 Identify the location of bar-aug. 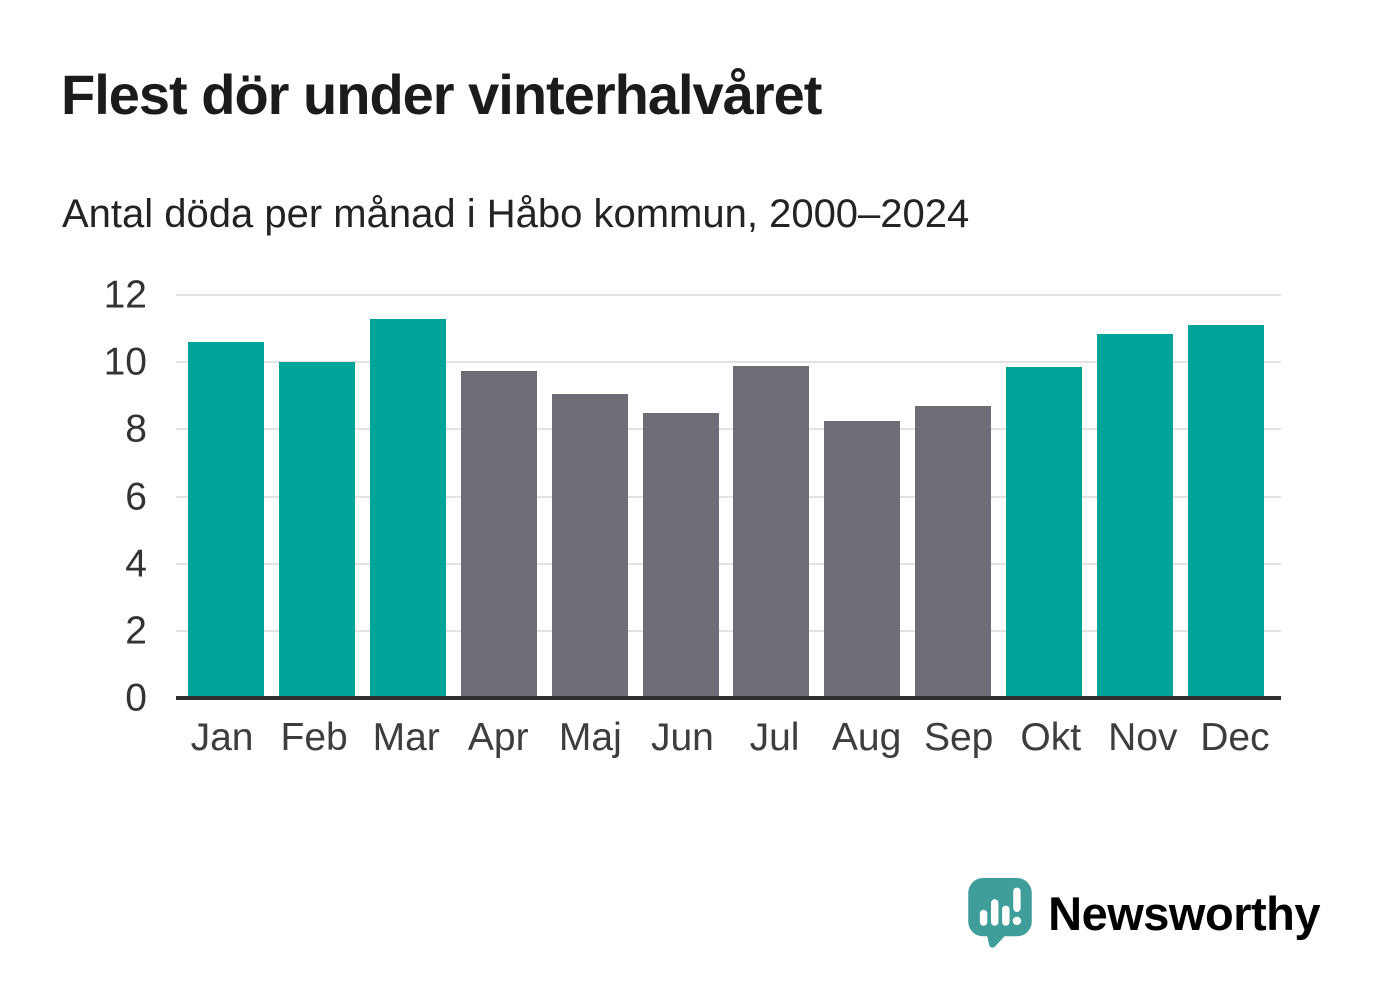
(862, 559).